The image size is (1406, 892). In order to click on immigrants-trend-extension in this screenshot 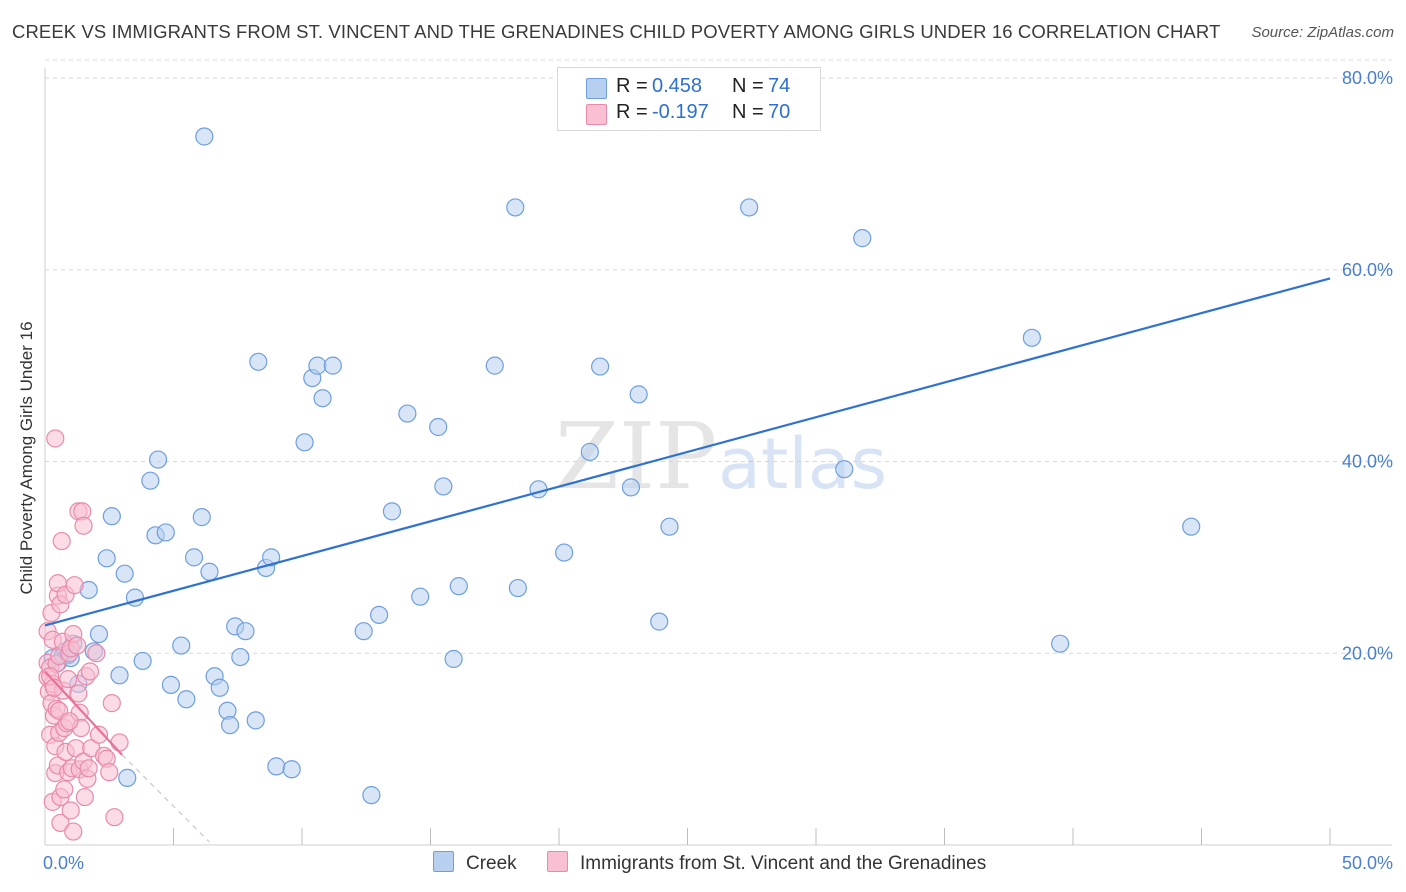, I will do `click(165, 798)`.